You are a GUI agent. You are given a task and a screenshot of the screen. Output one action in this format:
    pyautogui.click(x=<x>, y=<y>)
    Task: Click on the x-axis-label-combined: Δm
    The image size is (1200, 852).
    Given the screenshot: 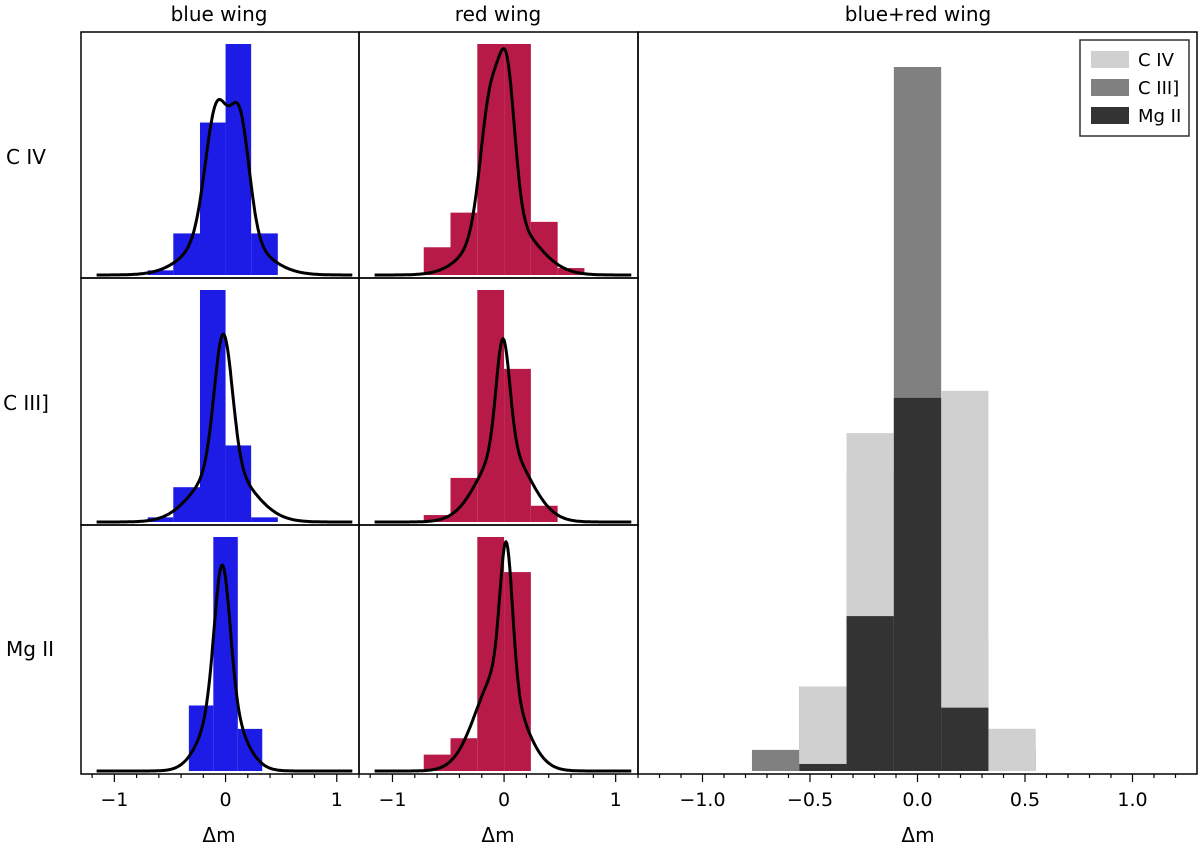 What is the action you would take?
    pyautogui.click(x=917, y=835)
    